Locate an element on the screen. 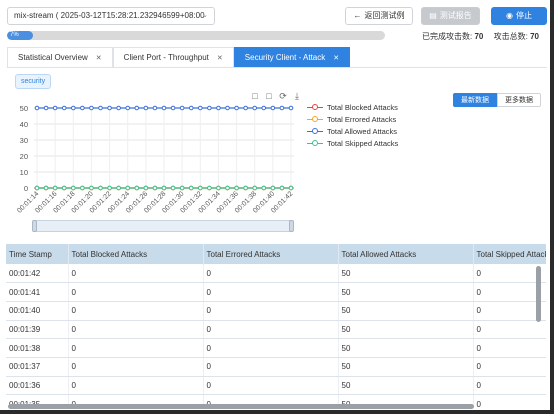 The height and width of the screenshot is (414, 554). back-button-label: 返回测试例 is located at coordinates (384, 15).